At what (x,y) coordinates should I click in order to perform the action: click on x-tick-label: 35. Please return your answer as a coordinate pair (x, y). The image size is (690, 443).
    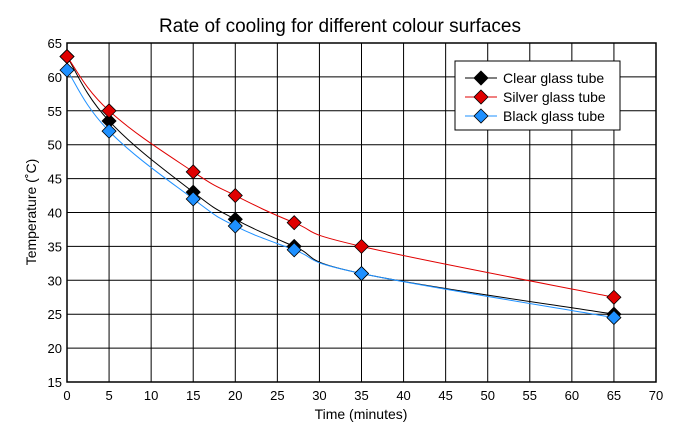
    Looking at the image, I should click on (361, 395).